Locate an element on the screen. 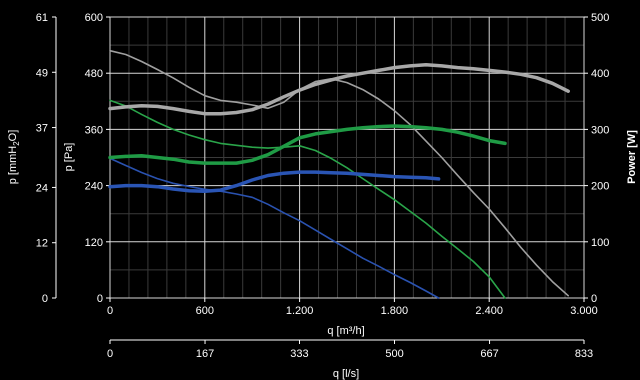  x-tick-label: 600 is located at coordinates (205, 311).